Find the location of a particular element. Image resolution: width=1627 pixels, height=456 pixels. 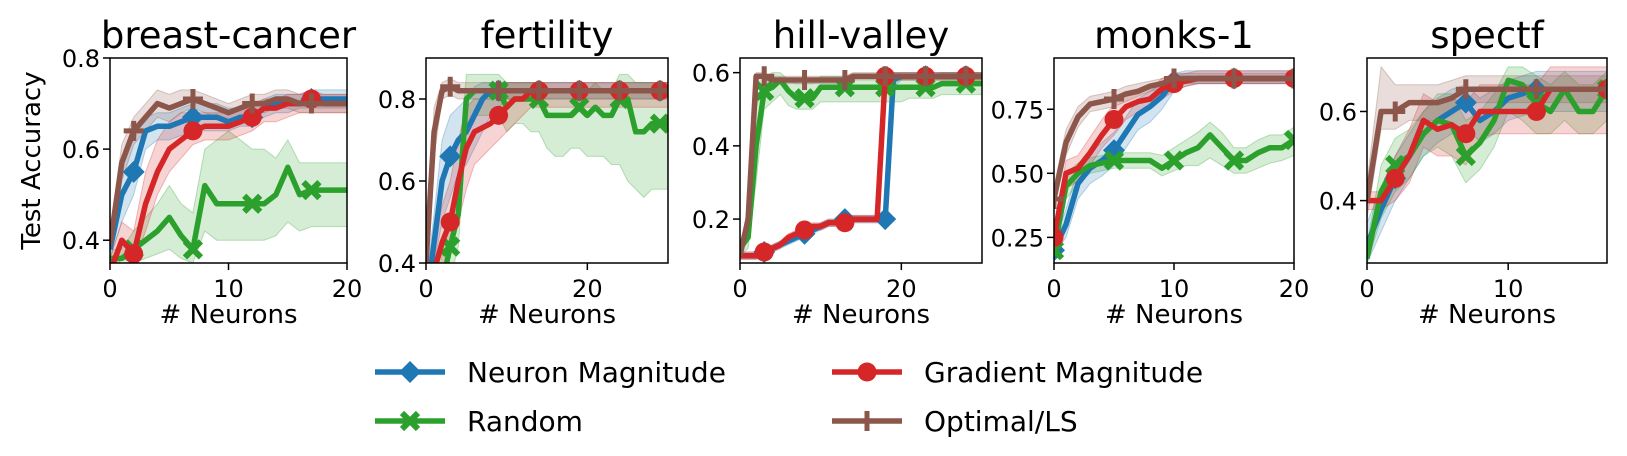

axes-frame-fertility is located at coordinates (547, 160).